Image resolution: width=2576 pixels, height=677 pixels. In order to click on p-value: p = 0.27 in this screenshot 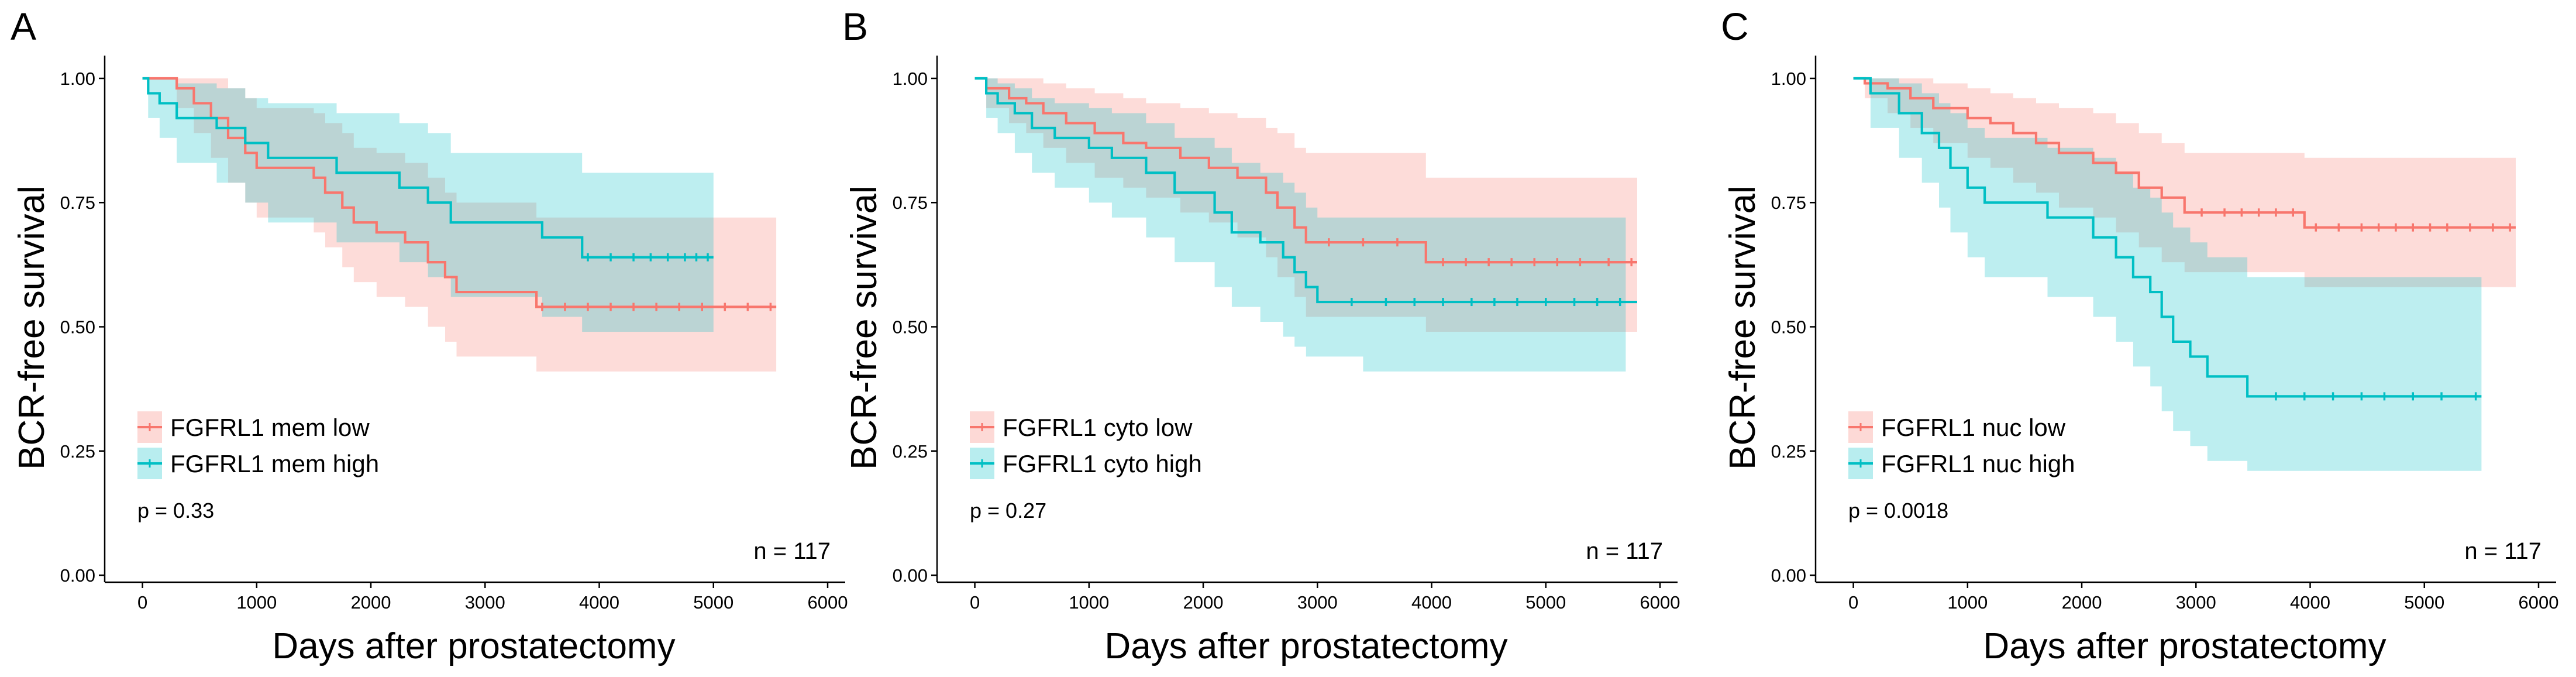, I will do `click(1008, 511)`.